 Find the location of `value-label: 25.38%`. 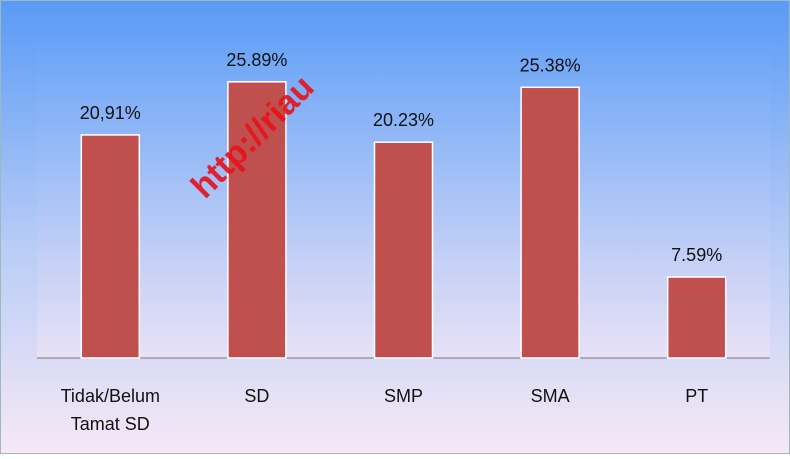

value-label: 25.38% is located at coordinates (550, 65).